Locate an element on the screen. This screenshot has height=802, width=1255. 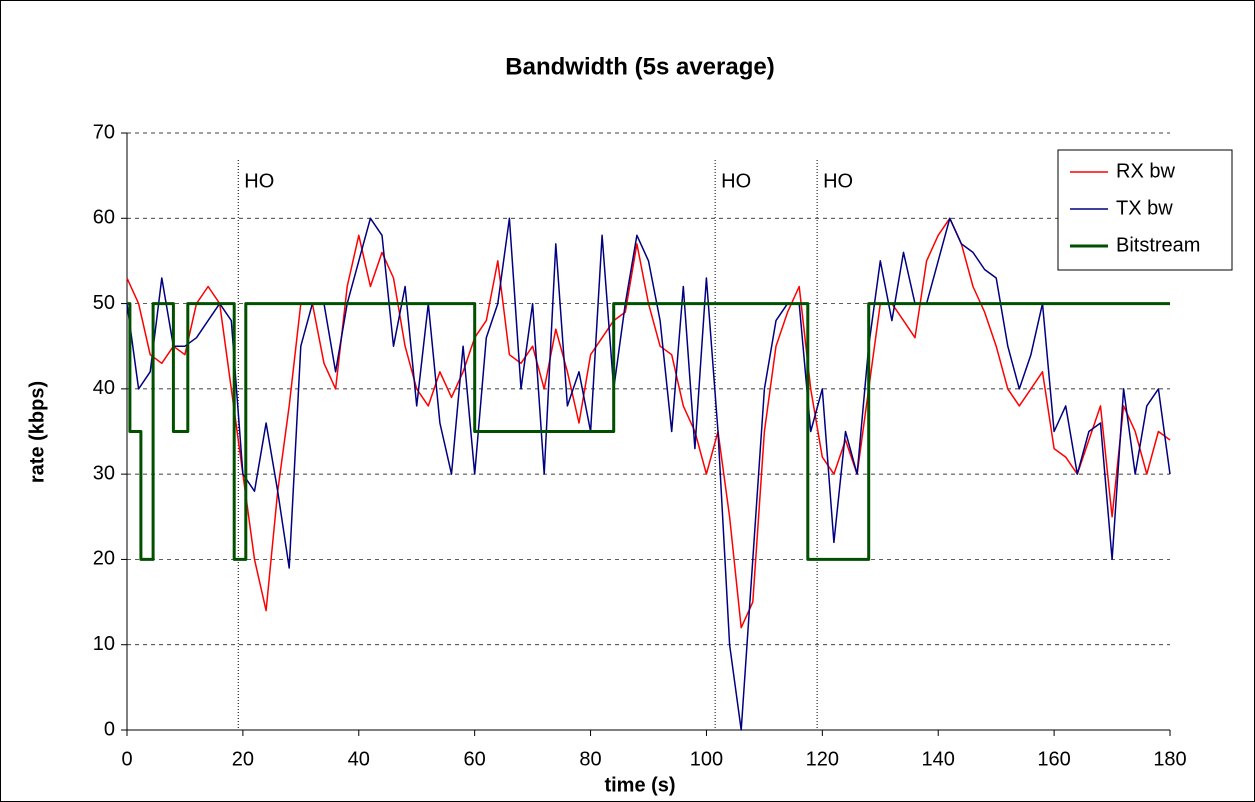
y-tick-label: 30 is located at coordinates (104, 473).